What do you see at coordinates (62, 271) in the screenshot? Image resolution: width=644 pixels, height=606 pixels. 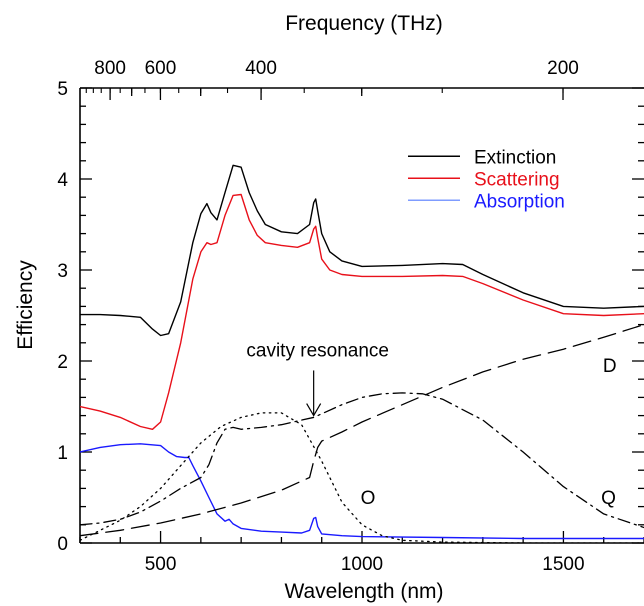 I see `y-tick-label: 3` at bounding box center [62, 271].